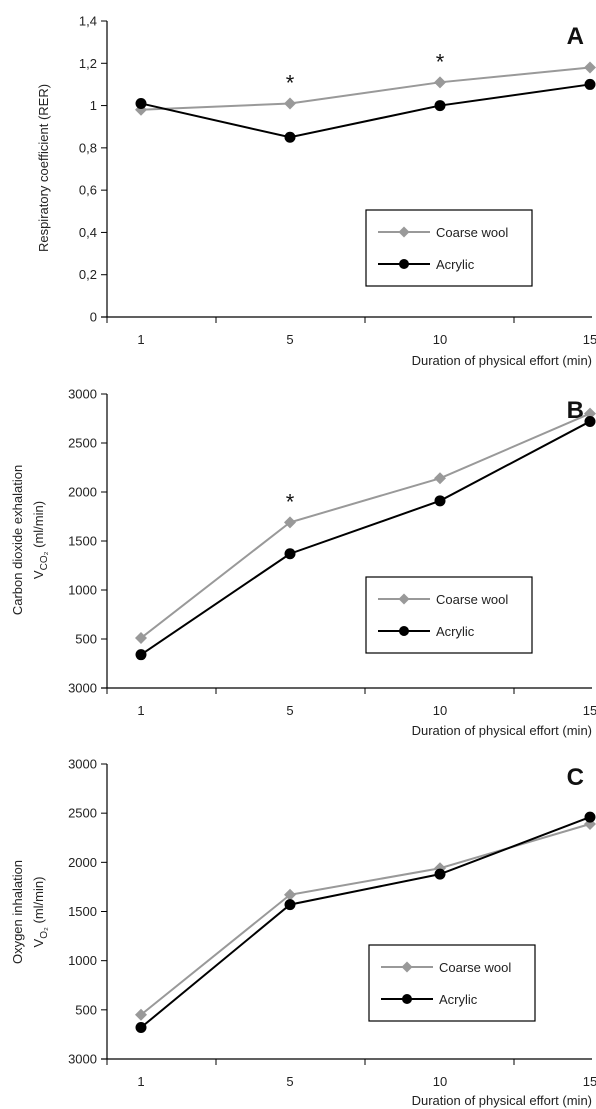 Image resolution: width=596 pixels, height=1109 pixels. I want to click on y-axis-unit: VCO₂ (ml/min), so click(40, 540).